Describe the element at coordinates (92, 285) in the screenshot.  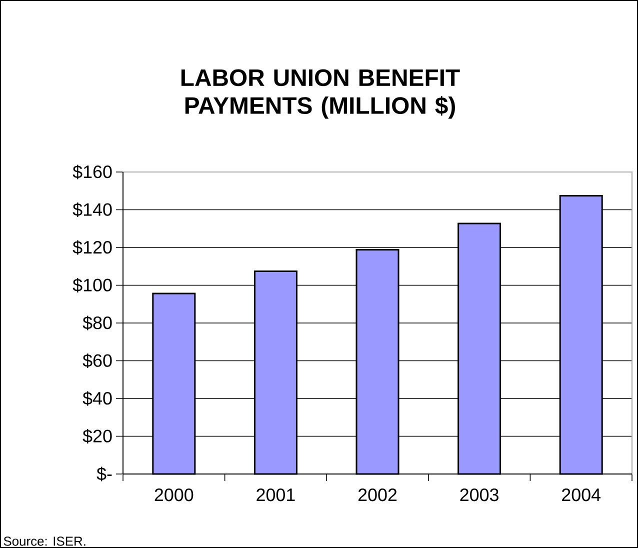
I see `y-tick-label: $100` at that location.